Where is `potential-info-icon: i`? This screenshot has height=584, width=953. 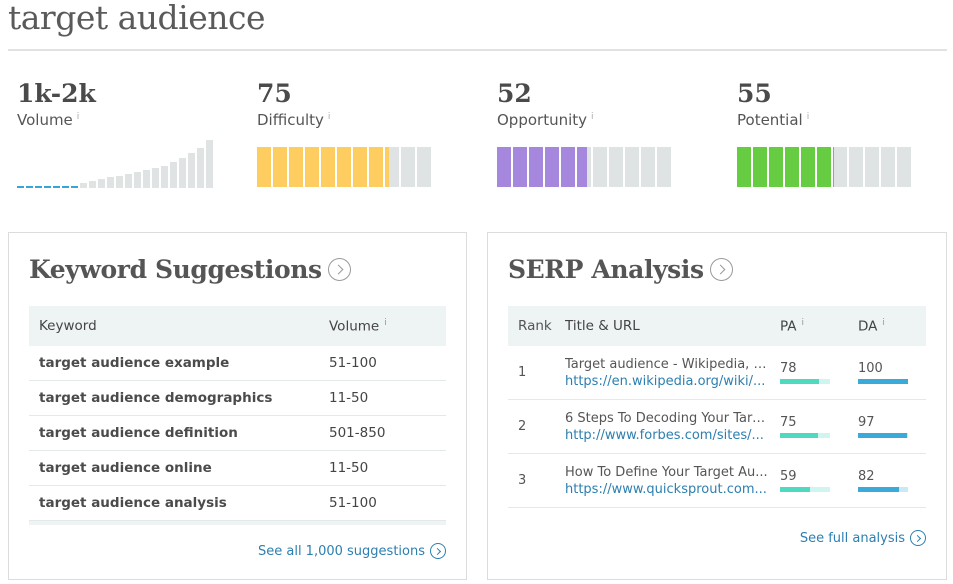 potential-info-icon: i is located at coordinates (808, 117).